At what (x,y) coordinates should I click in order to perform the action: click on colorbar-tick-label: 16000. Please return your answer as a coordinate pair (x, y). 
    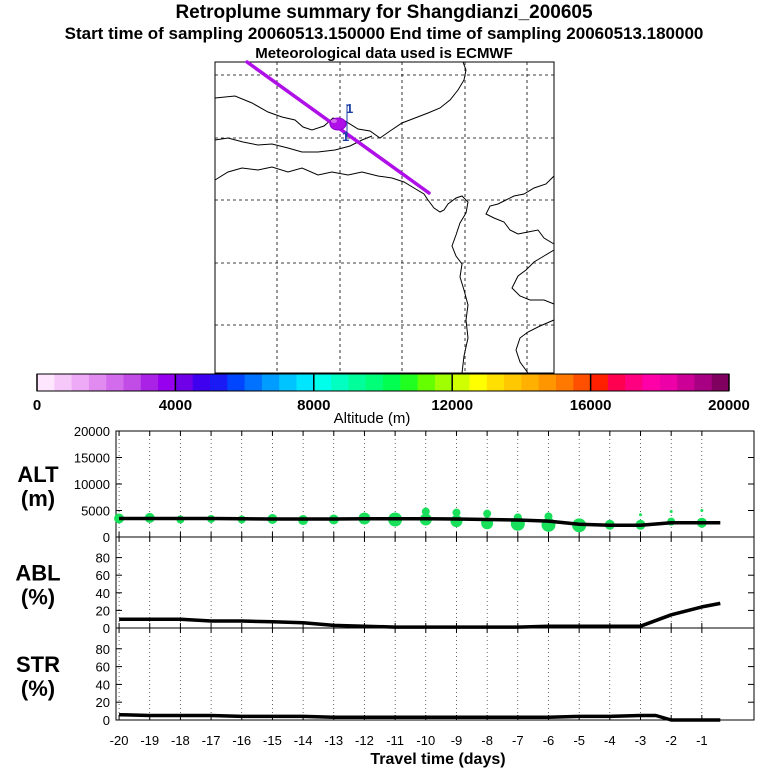
    Looking at the image, I should click on (591, 405).